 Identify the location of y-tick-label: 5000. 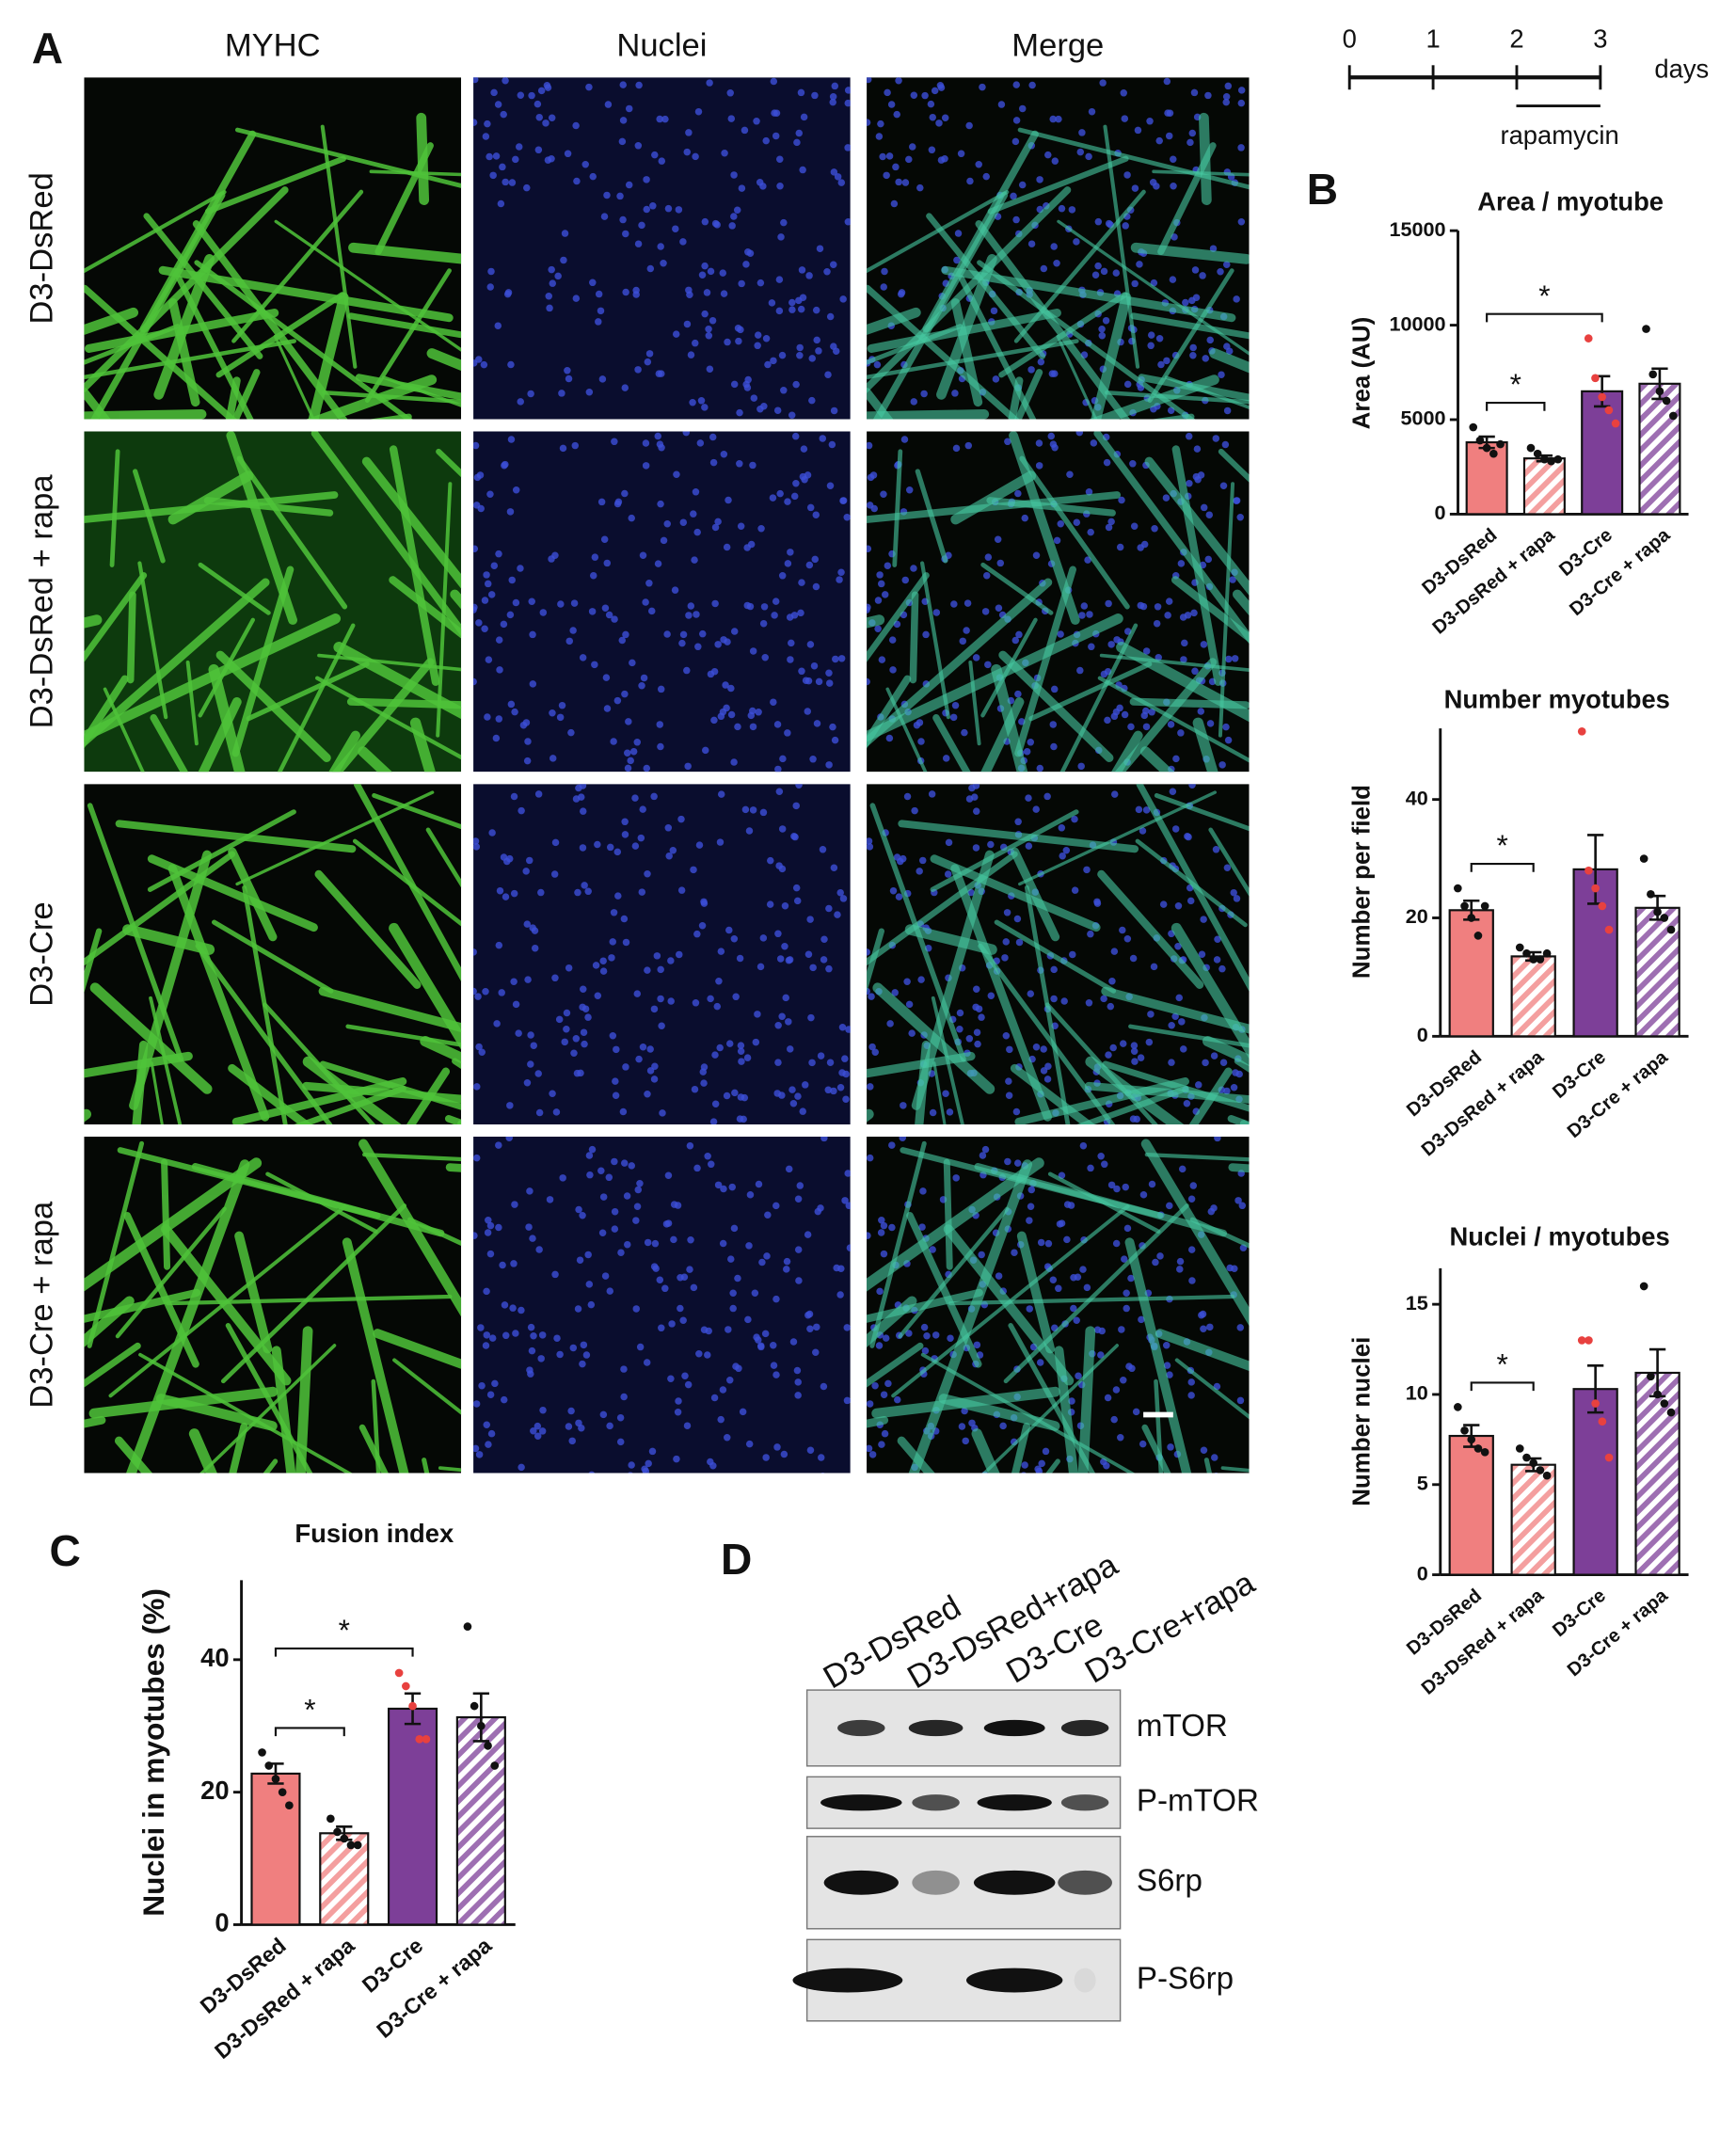
(1422, 418).